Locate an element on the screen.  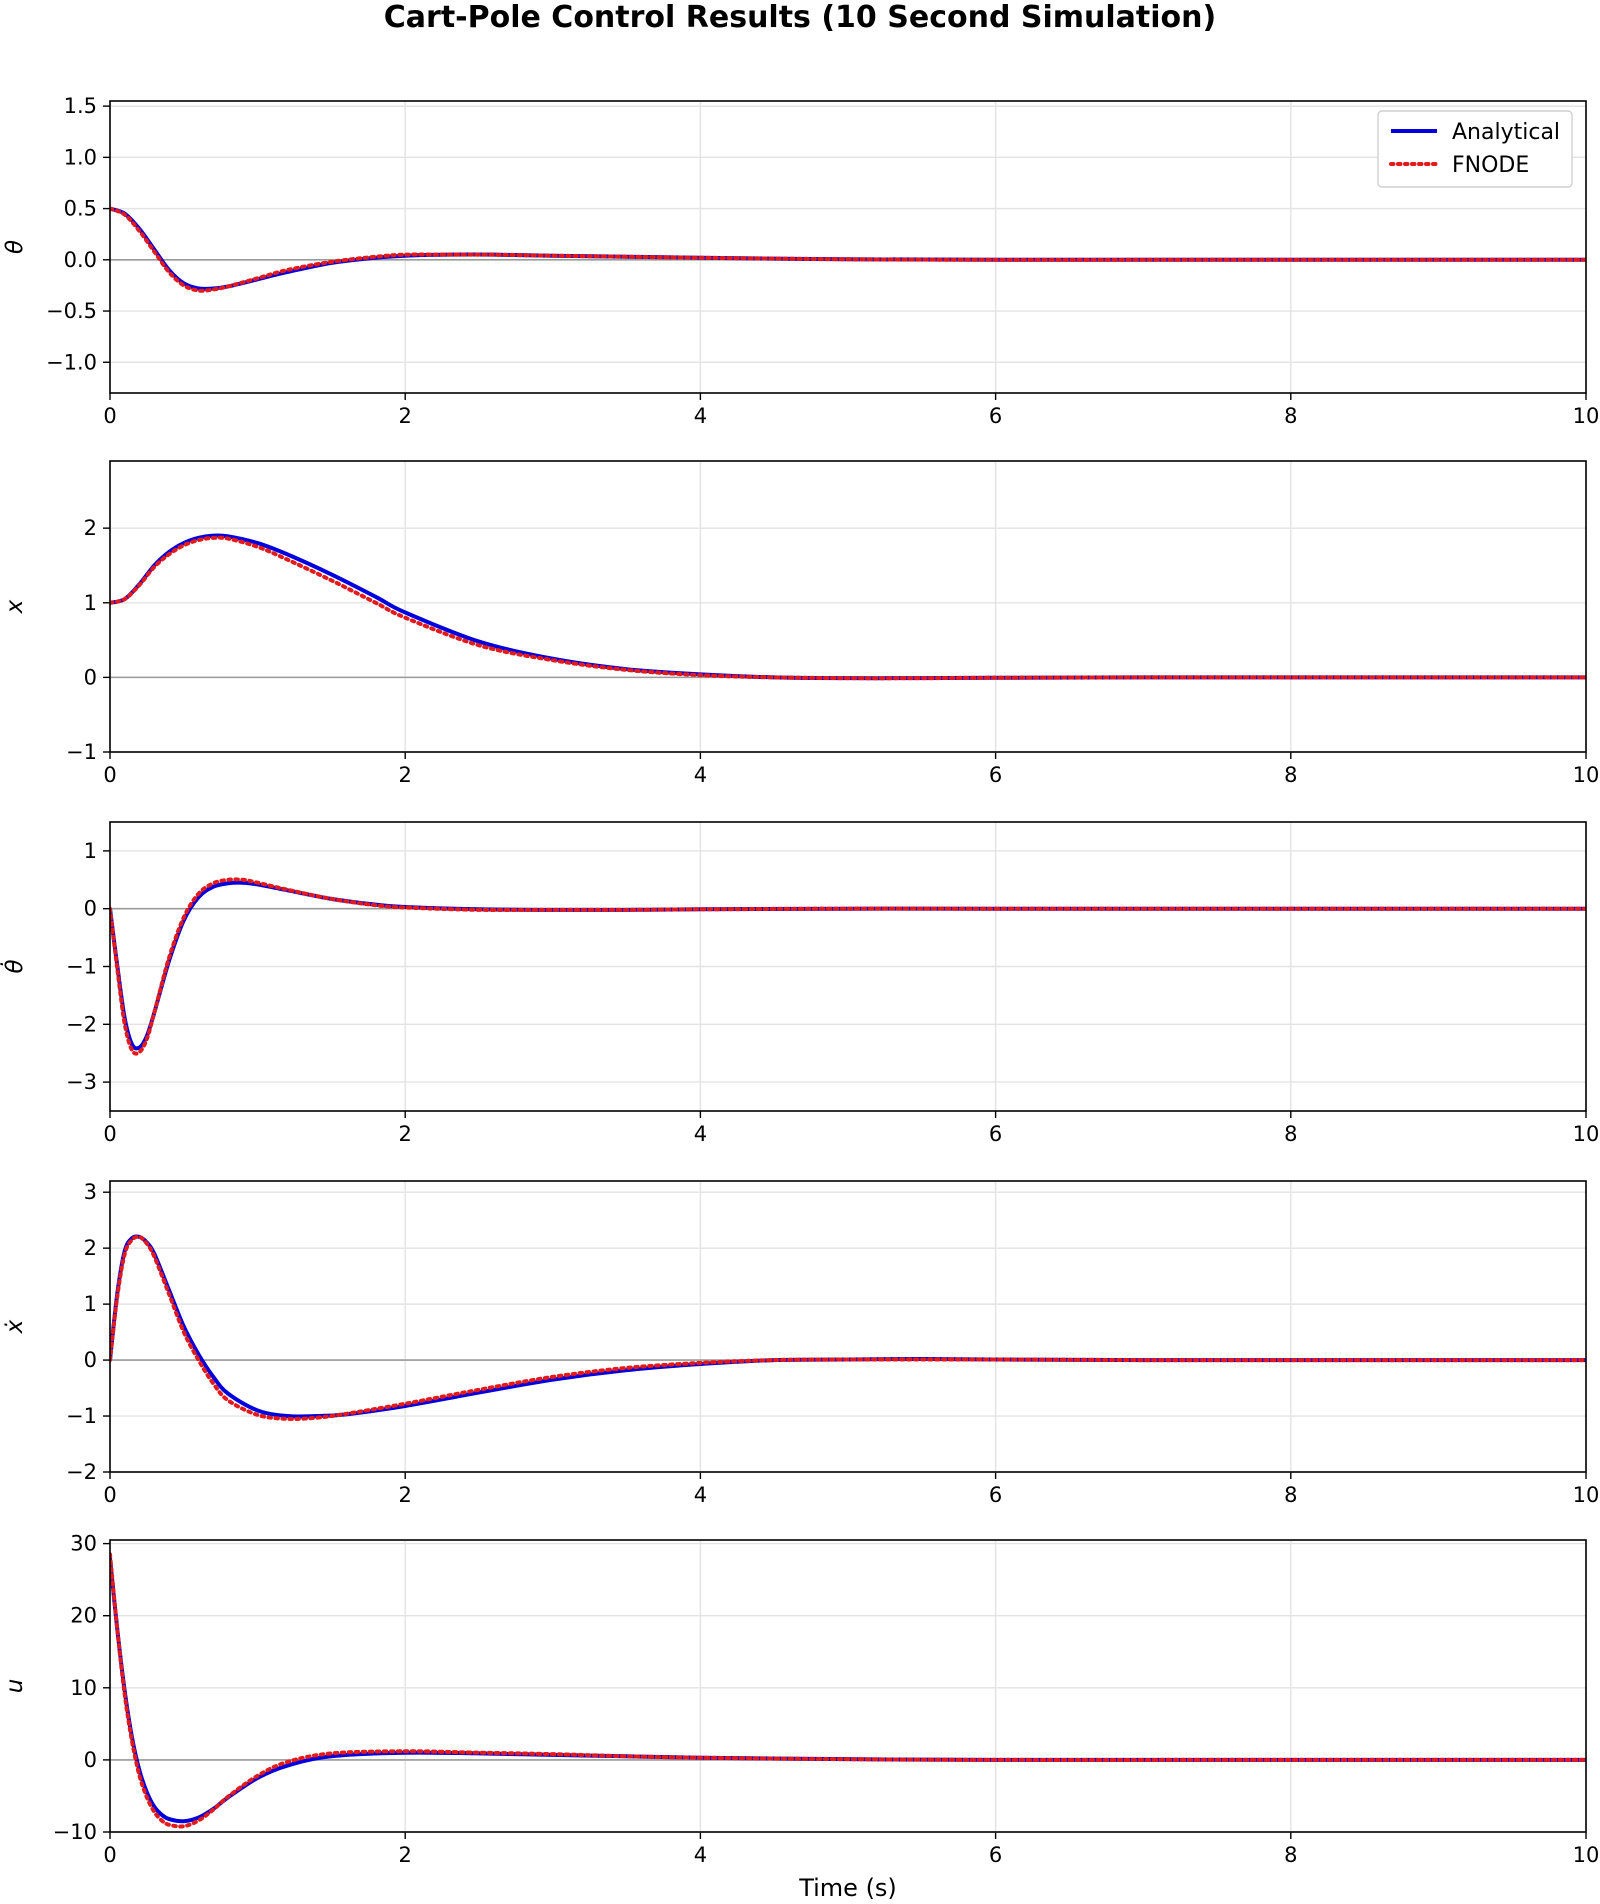
y-axis-label: x is located at coordinates (15, 606).